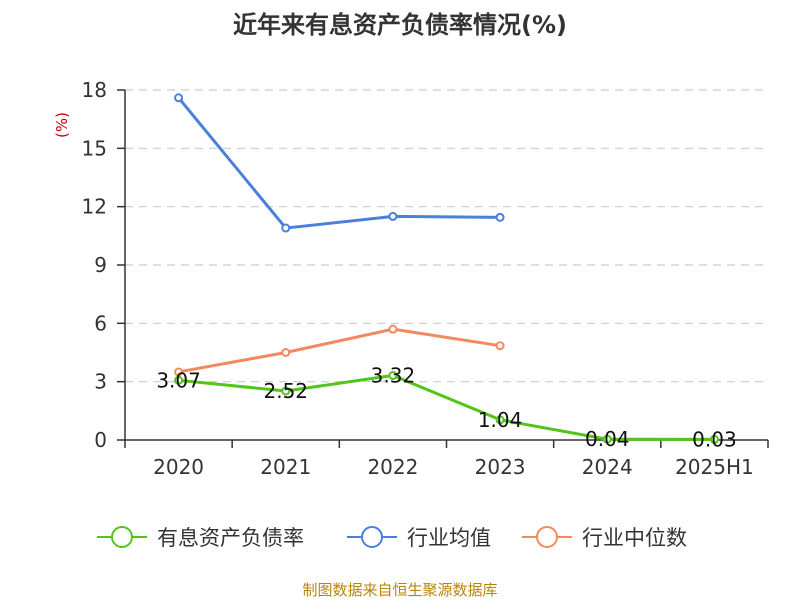 This screenshot has height=600, width=800. What do you see at coordinates (230, 538) in the screenshot?
I see `legend-label-0: 有息资产负债率` at bounding box center [230, 538].